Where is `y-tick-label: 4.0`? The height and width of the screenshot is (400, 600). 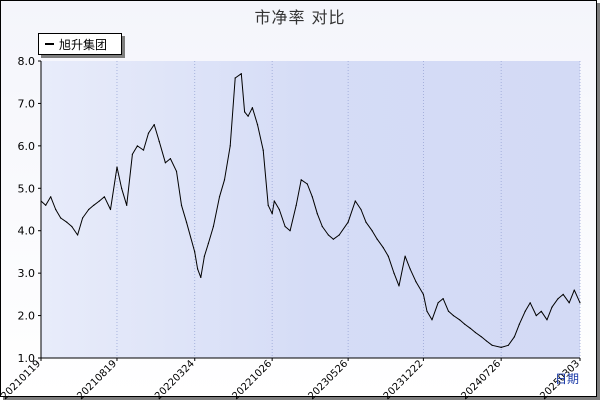
y-tick-label: 4.0 is located at coordinates (27, 231).